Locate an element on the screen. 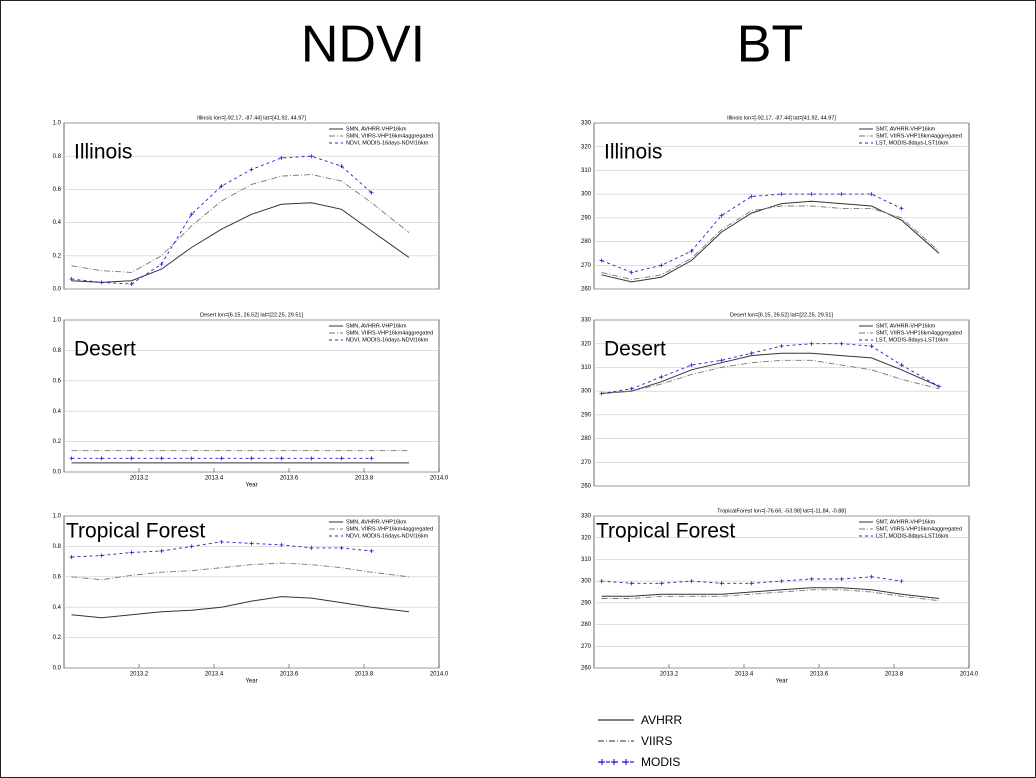  legend-label: SMN, VIIRS-VHP16km4aggregated is located at coordinates (389, 333).